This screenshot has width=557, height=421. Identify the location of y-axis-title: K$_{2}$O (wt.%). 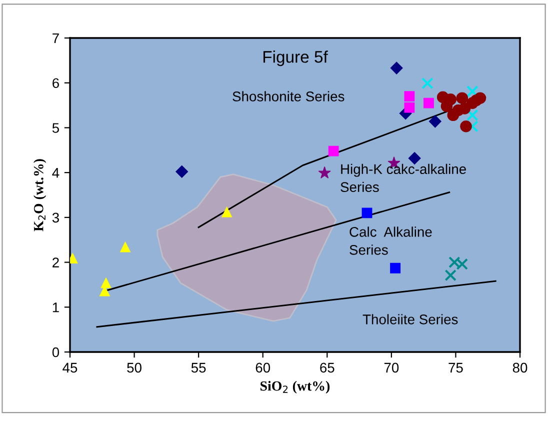
(40, 195).